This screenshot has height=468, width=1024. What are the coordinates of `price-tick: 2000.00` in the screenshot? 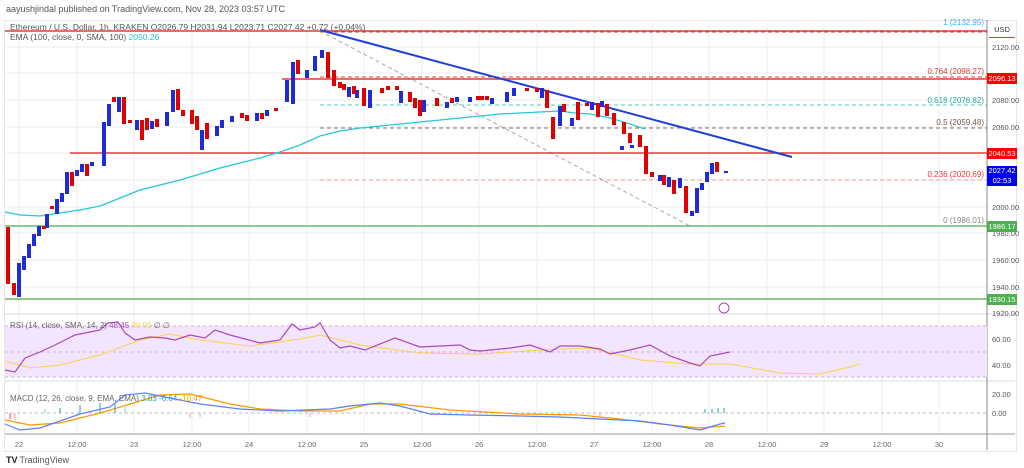 It's located at (1006, 207).